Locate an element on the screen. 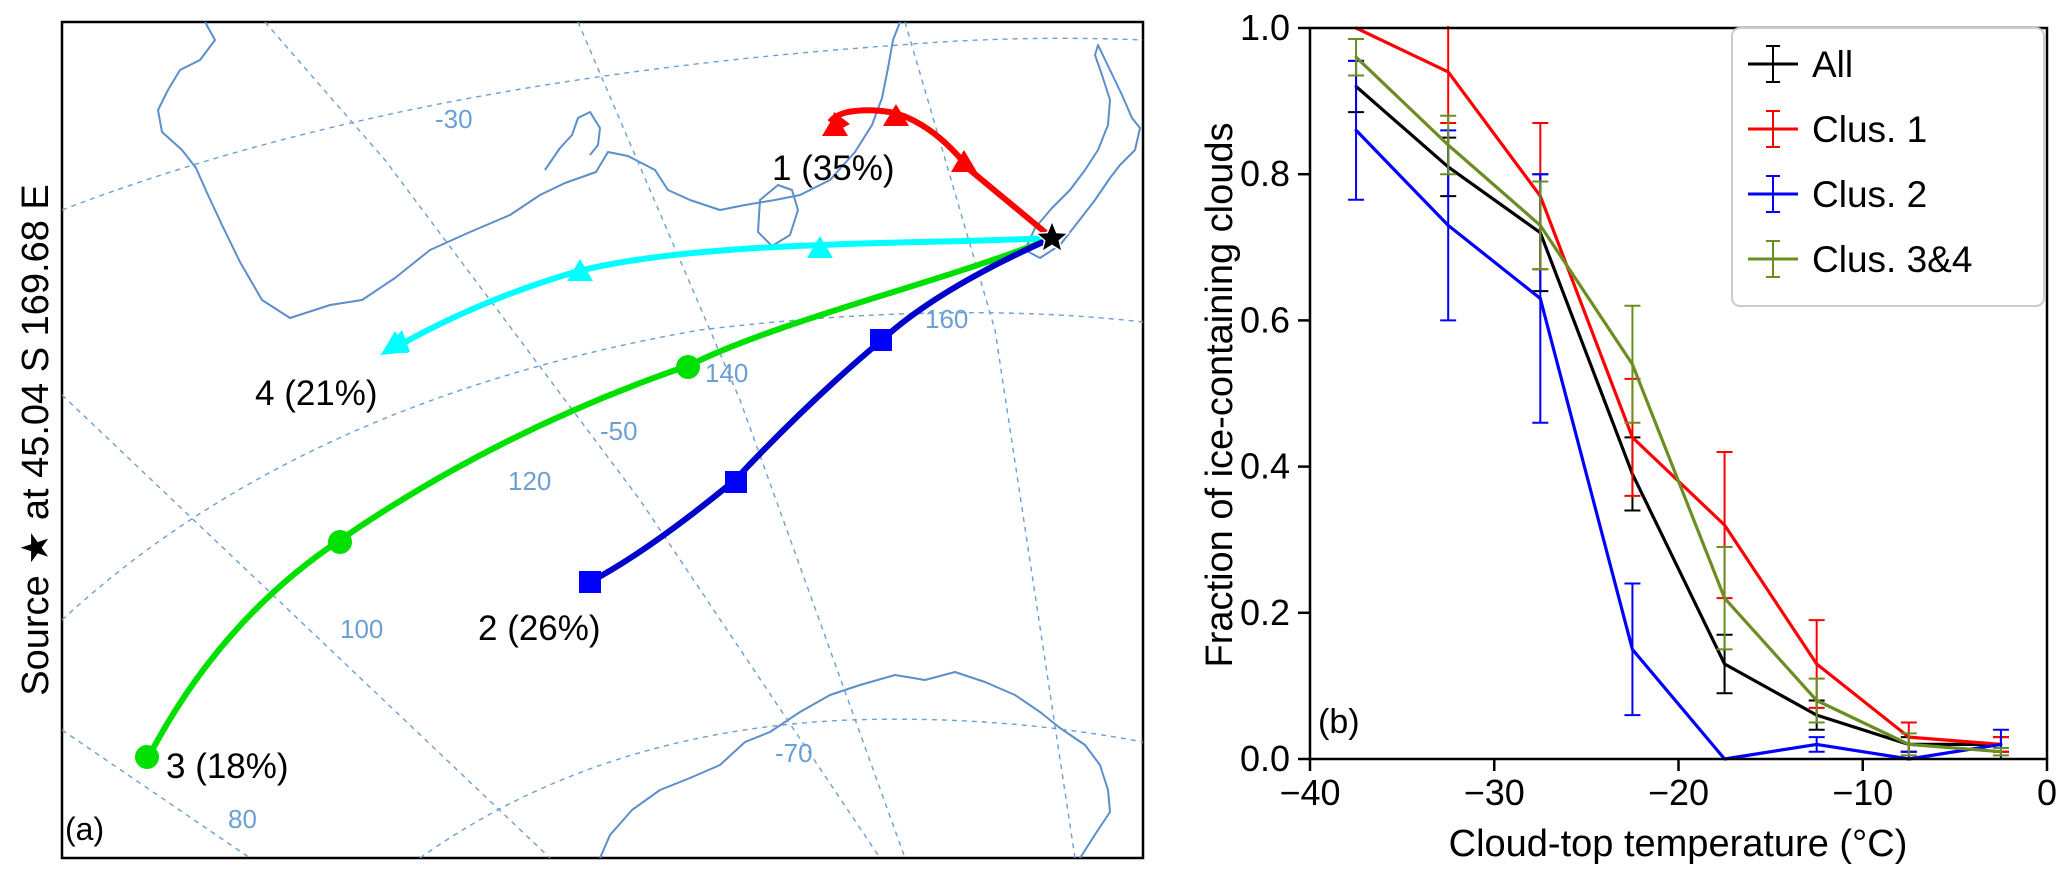  x-tick-label: 0 is located at coordinates (2047, 792).